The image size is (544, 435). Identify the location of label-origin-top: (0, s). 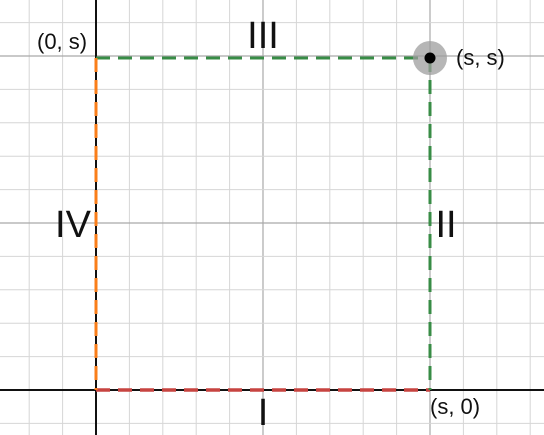
(62, 41).